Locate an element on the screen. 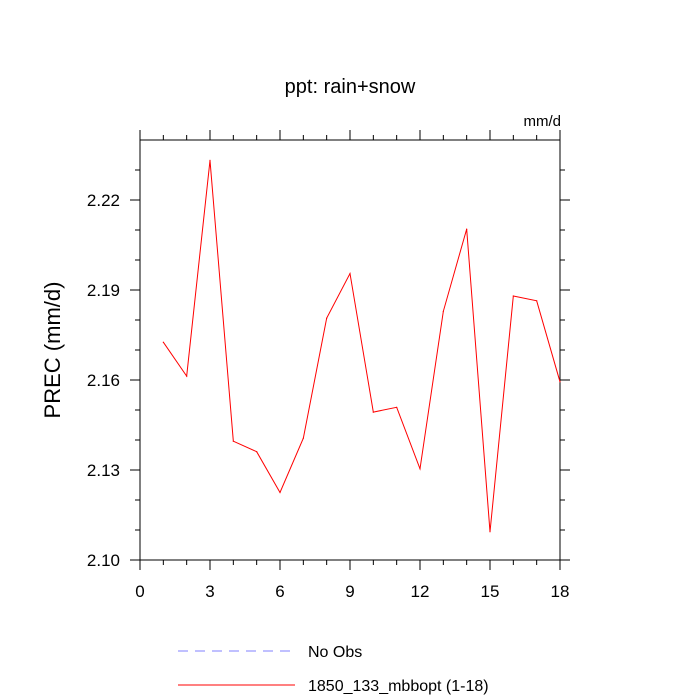  y-tick-label: 2.16 is located at coordinates (103, 380).